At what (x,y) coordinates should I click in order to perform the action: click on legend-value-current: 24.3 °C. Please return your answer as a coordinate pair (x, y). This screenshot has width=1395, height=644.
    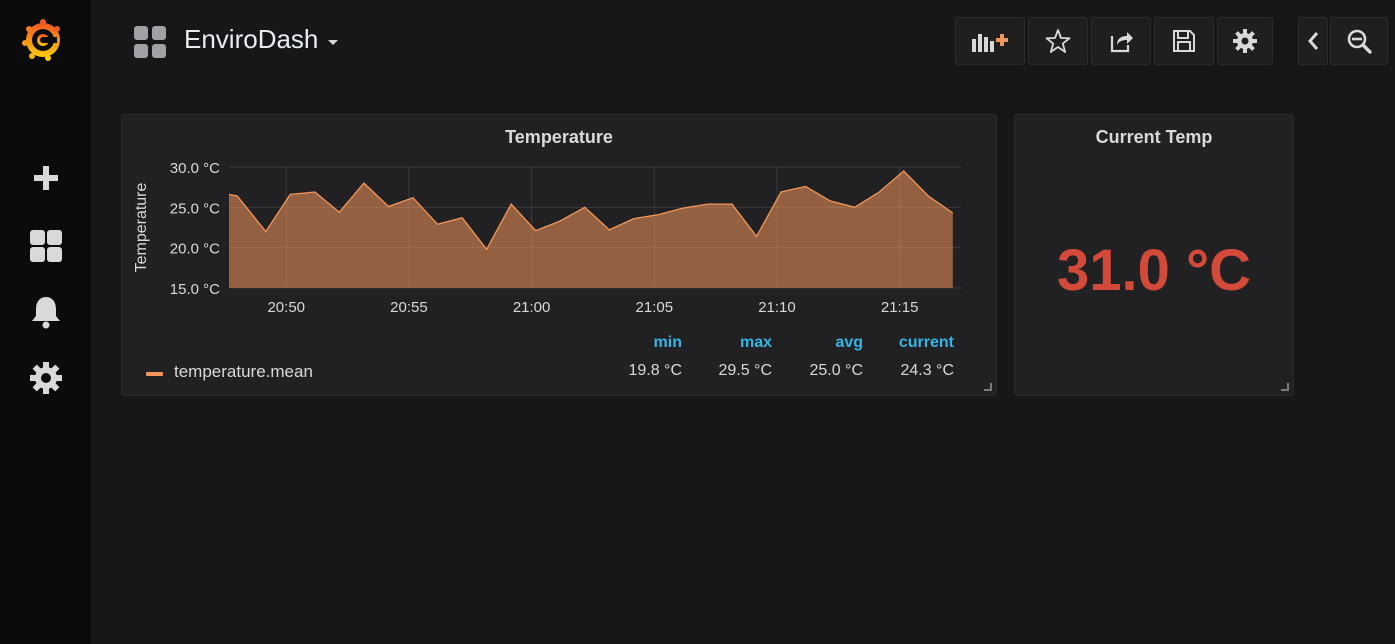
    Looking at the image, I should click on (927, 370).